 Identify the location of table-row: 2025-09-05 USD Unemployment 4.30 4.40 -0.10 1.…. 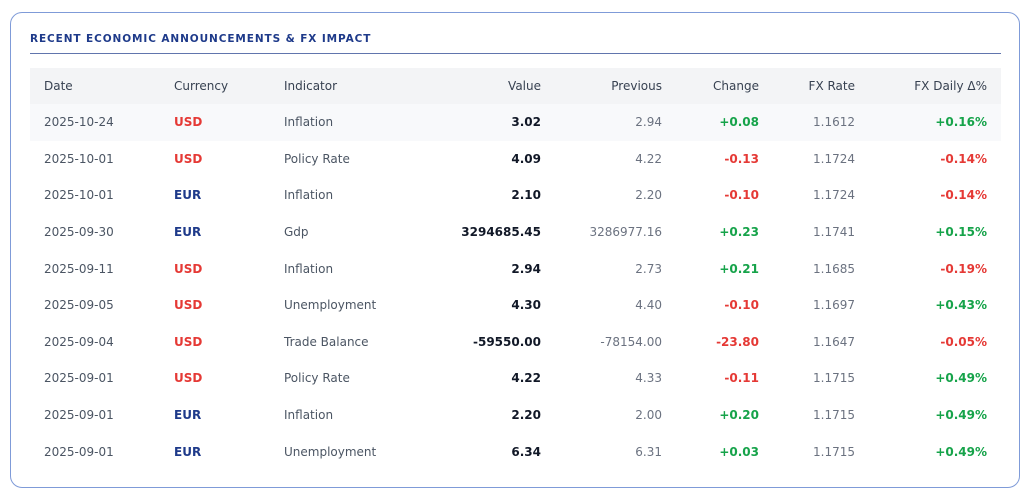
(515, 305).